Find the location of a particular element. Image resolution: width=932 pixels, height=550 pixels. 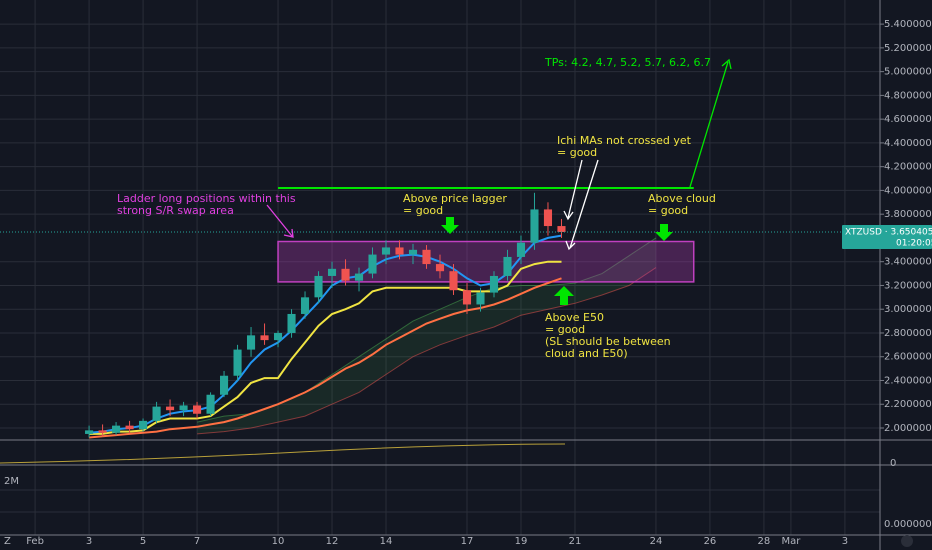

x-tick-label: 28 is located at coordinates (764, 541).